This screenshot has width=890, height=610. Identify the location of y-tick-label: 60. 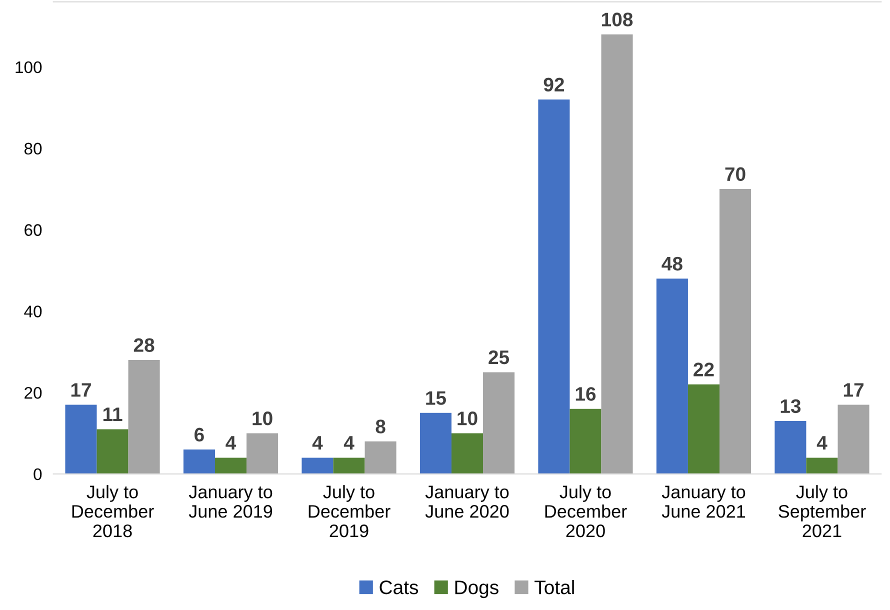
(33, 230).